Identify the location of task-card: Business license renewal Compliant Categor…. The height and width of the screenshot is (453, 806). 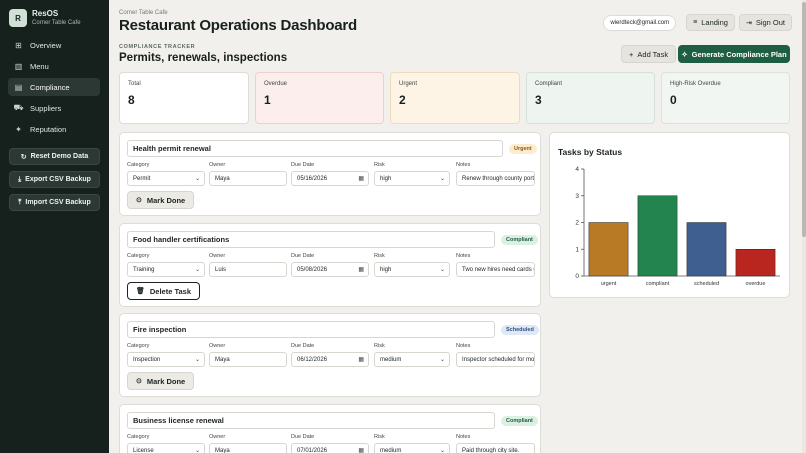
(330, 428).